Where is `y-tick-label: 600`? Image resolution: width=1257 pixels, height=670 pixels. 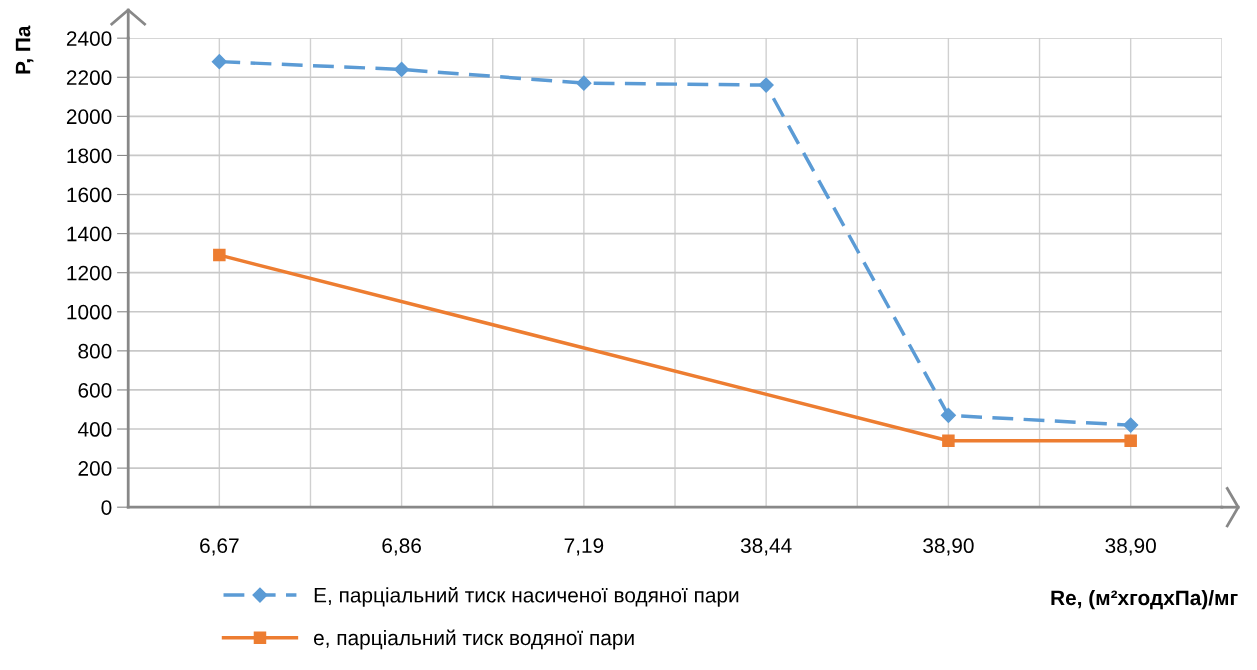 y-tick-label: 600 is located at coordinates (95, 390).